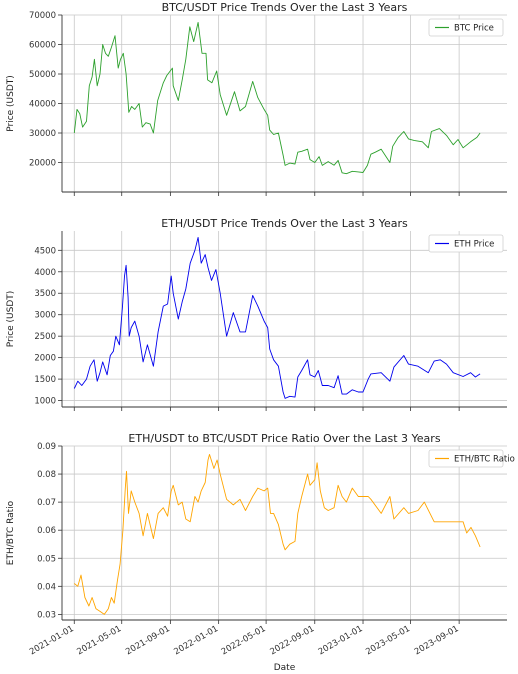 Image resolution: width=518 pixels, height=674 pixels. I want to click on x-axis-label: Date, so click(285, 668).